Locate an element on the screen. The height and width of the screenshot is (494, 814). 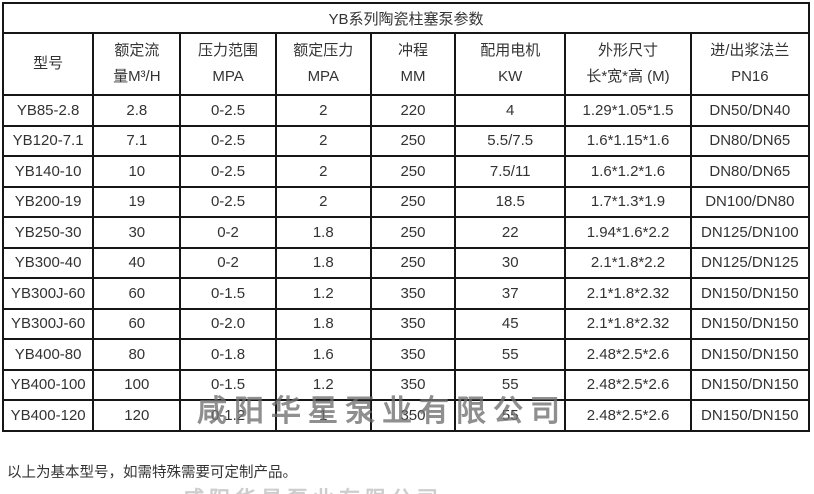
cell-dimensions: 1.6*1.2*1.6 is located at coordinates (628, 171).